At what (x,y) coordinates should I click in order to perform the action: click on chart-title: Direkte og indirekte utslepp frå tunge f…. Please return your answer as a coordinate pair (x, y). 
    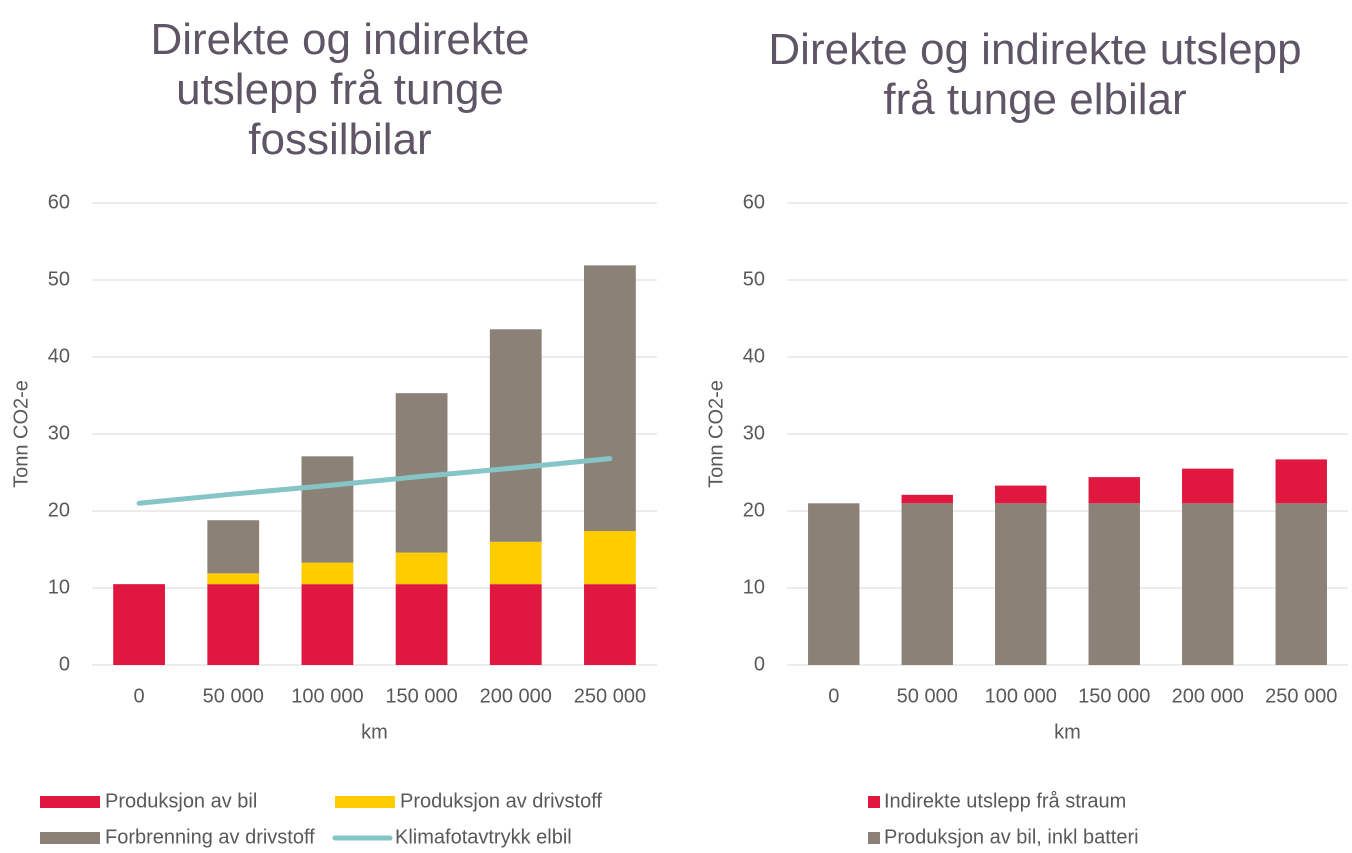
    Looking at the image, I should click on (340, 89).